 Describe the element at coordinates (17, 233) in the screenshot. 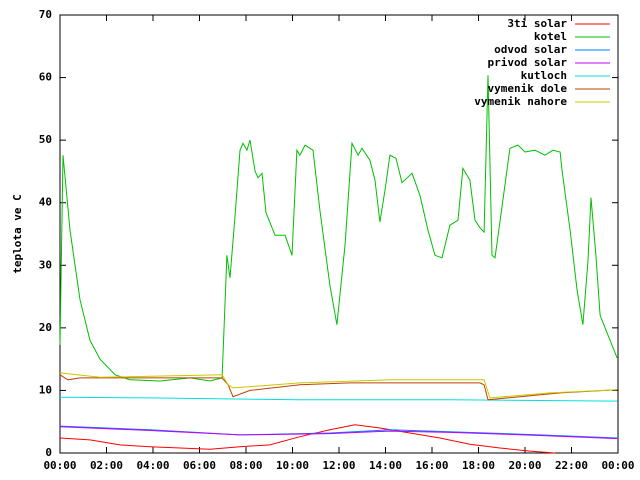

I see `y-axis-label: teplota ve C` at that location.